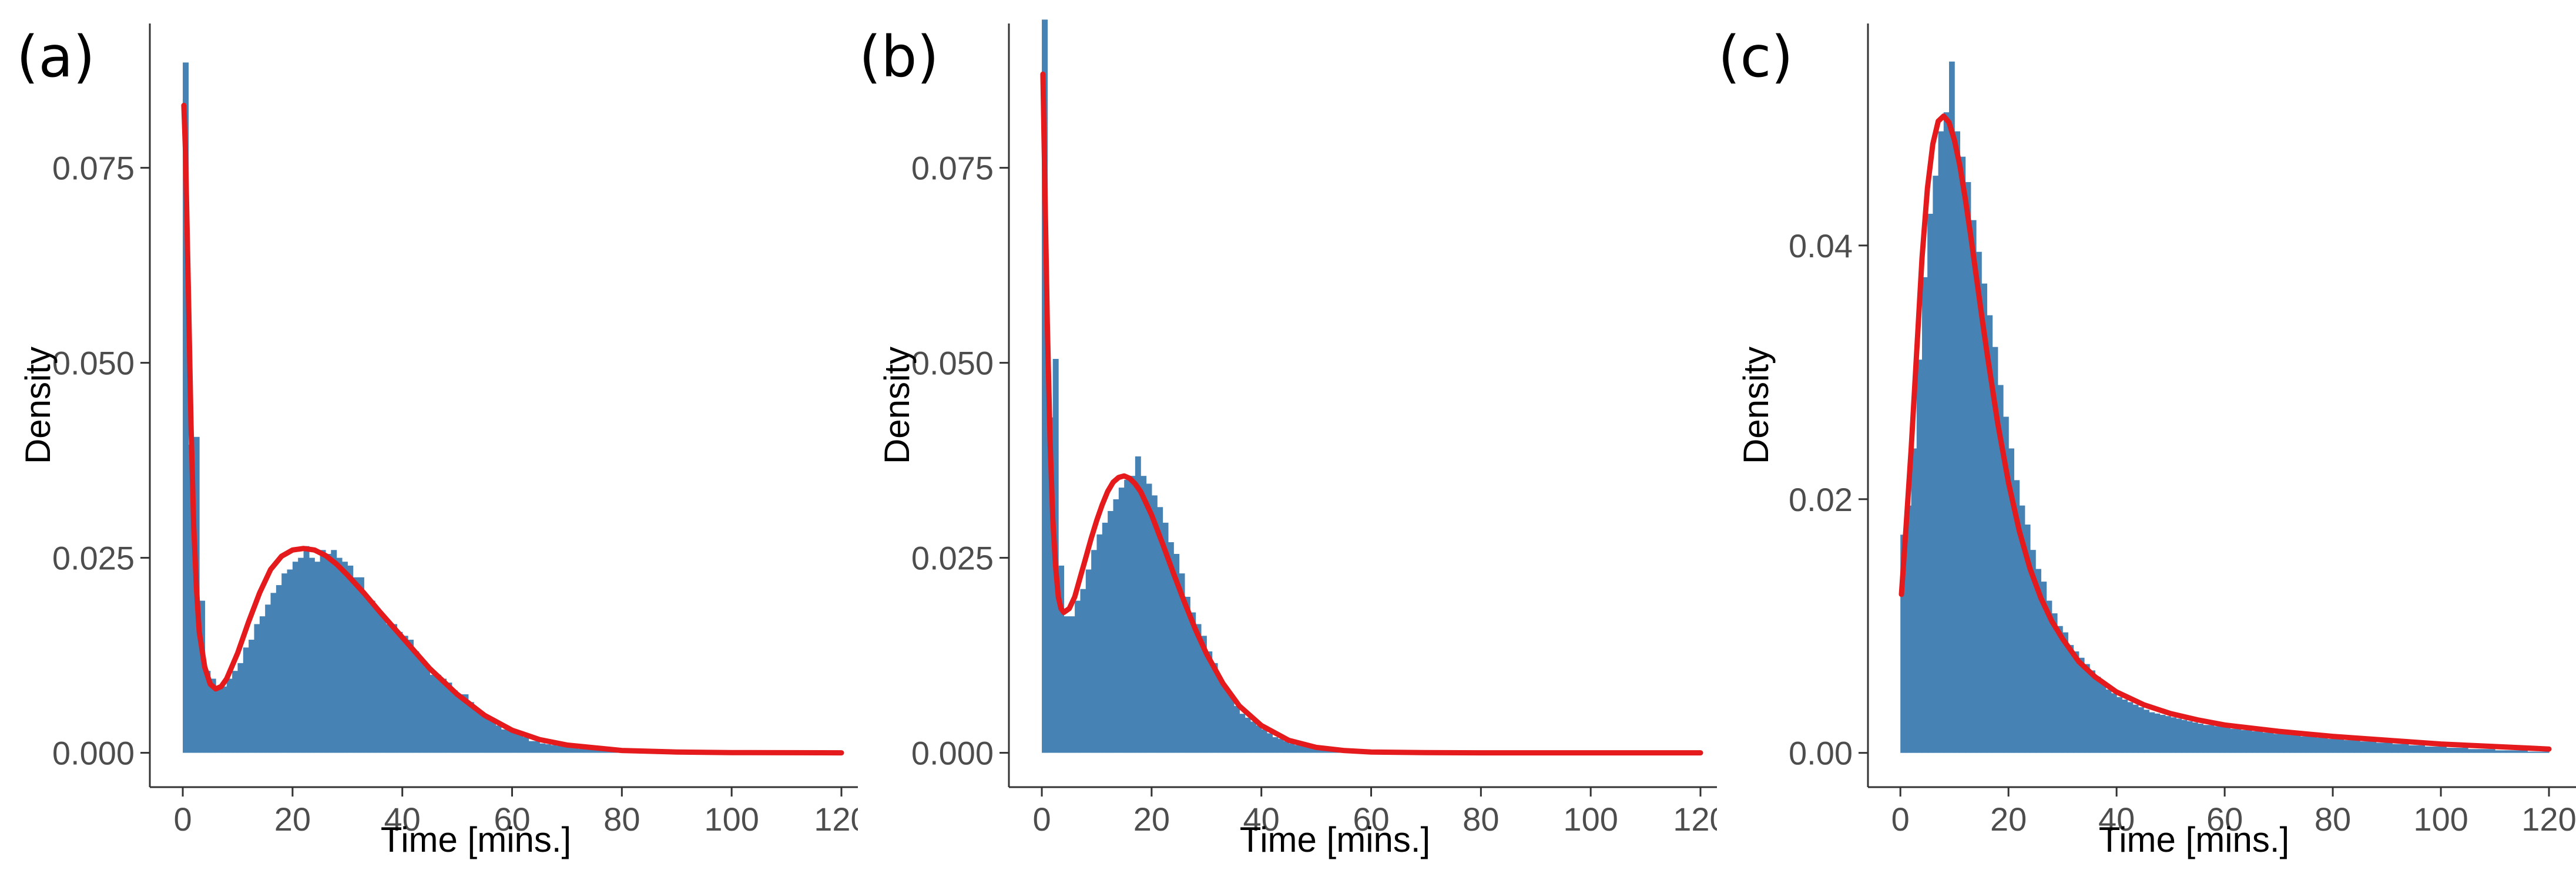 The height and width of the screenshot is (877, 2576). Describe the element at coordinates (93, 559) in the screenshot. I see `y-tick-label: 0.025` at that location.